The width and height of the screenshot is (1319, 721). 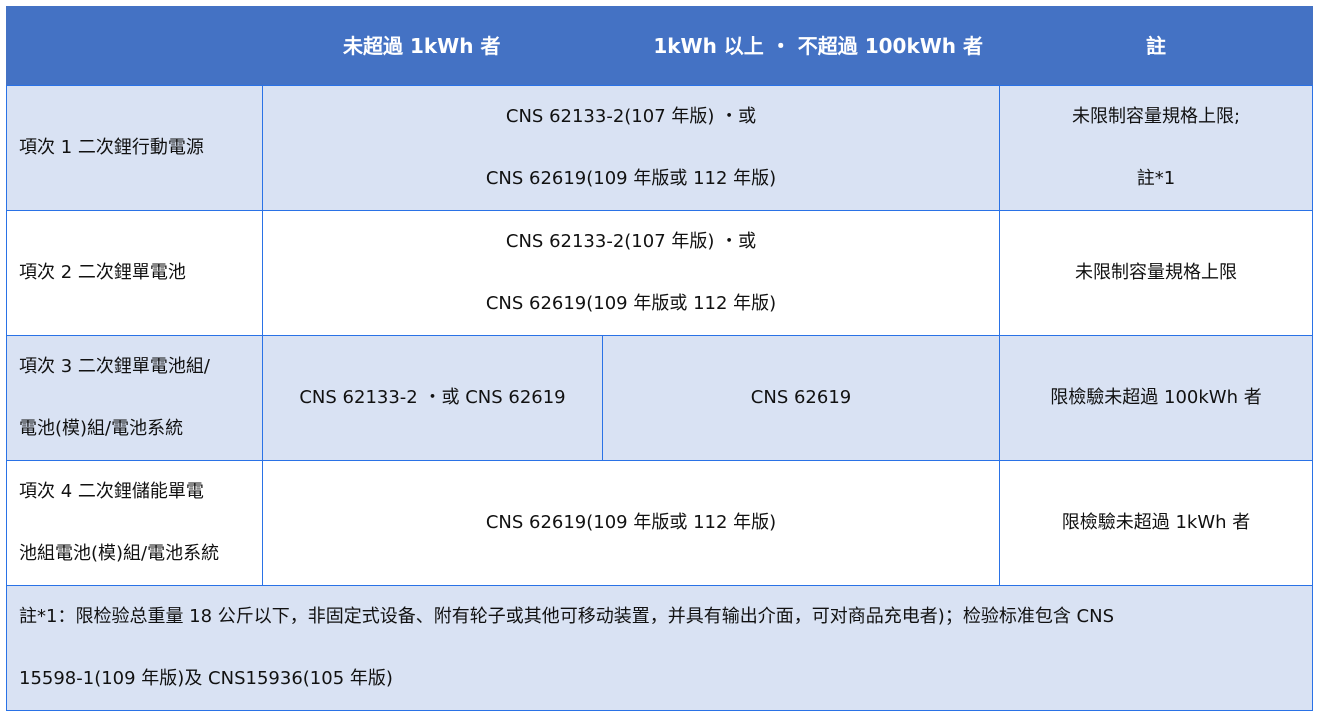 I want to click on standard-under-1kwh-cell: CNS 62133-2 ・或 CNS 62619, so click(x=432, y=398).